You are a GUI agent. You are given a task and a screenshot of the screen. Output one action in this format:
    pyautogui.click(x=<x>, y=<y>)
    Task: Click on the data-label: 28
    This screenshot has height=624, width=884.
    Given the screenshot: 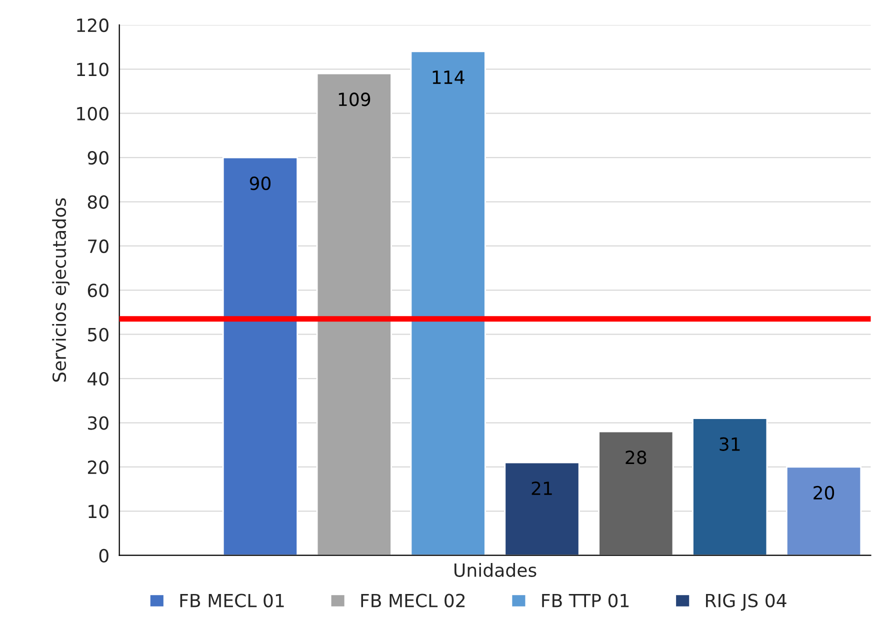 What is the action you would take?
    pyautogui.click(x=636, y=457)
    